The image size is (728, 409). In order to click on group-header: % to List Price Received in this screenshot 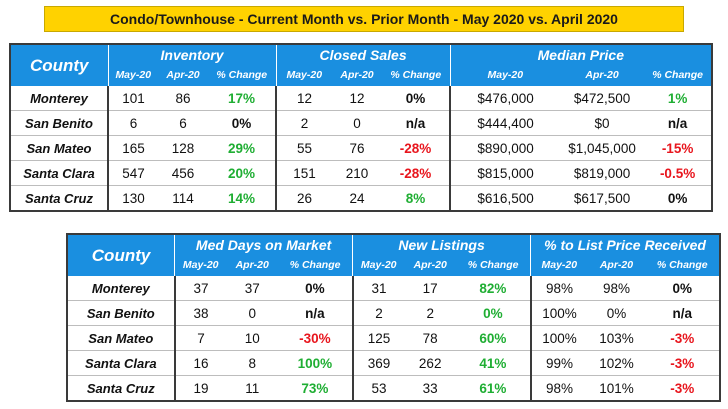, I will do `click(625, 244)`.